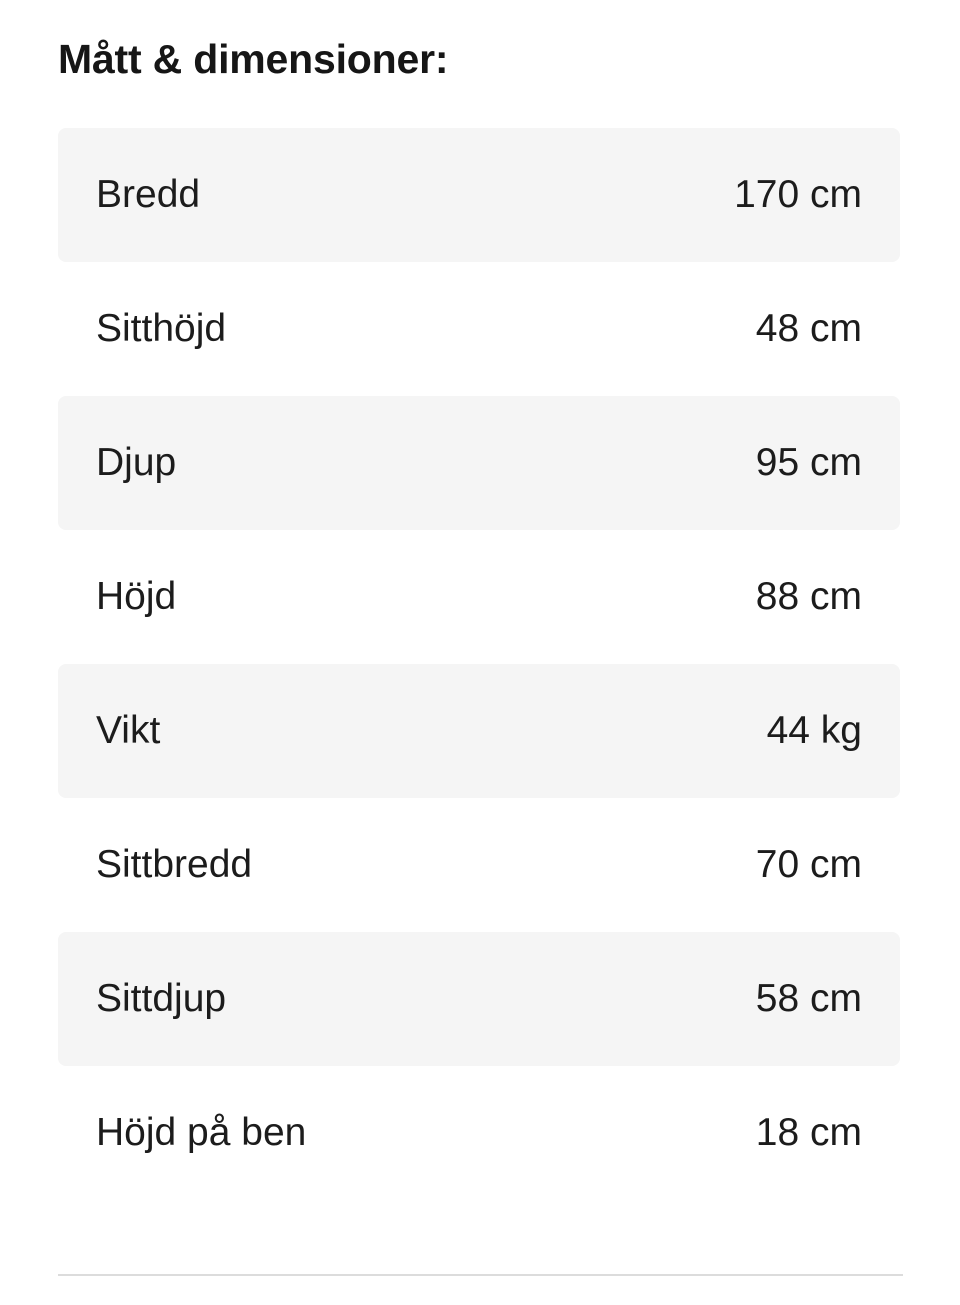 The image size is (960, 1305). I want to click on row-value: 88 cm, so click(808, 596).